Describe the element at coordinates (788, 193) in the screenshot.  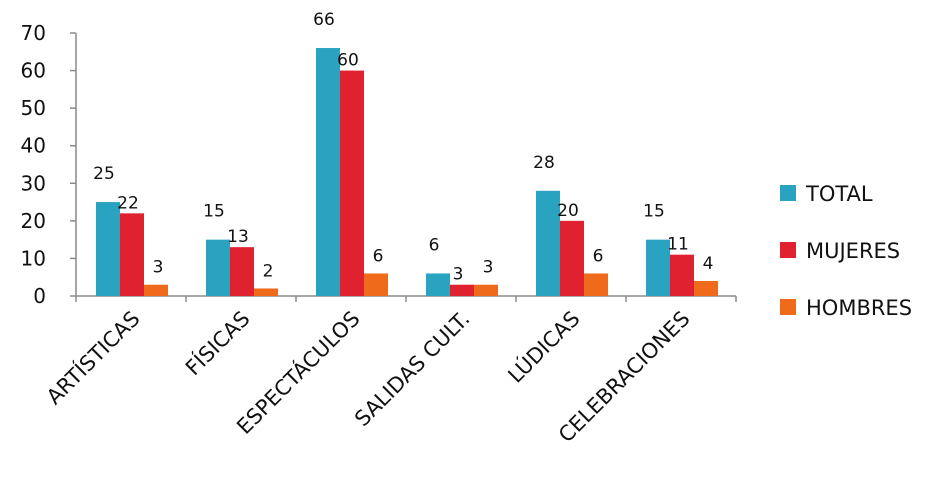
I see `legend-swatch-total` at that location.